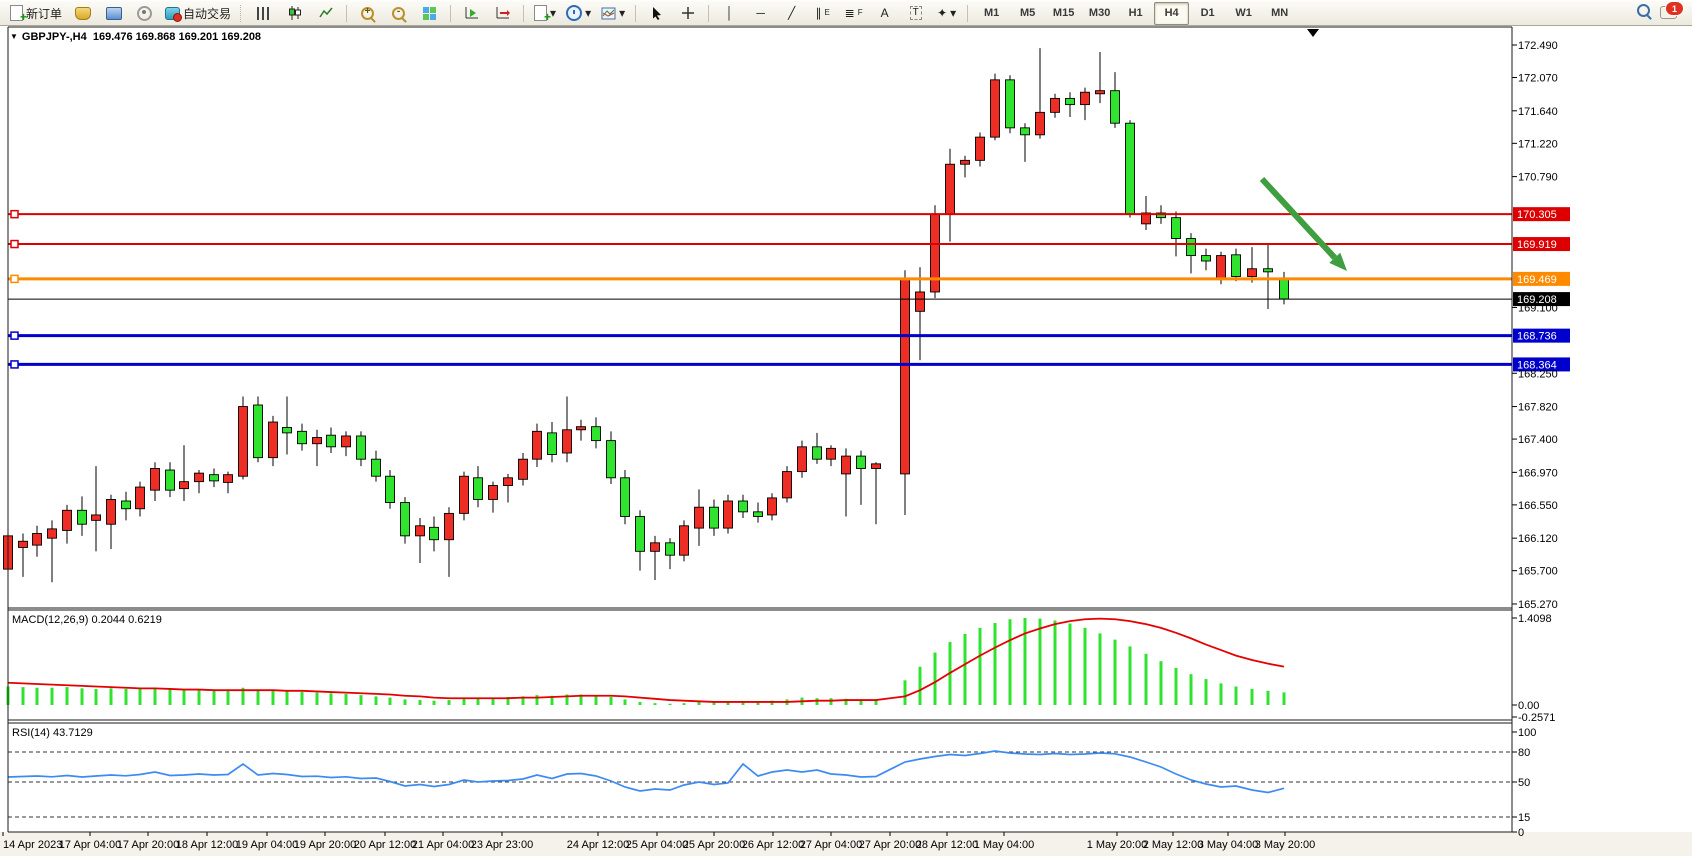 This screenshot has width=1692, height=856. Describe the element at coordinates (198, 13) in the screenshot. I see `auto-trading-button: 自动交易` at that location.